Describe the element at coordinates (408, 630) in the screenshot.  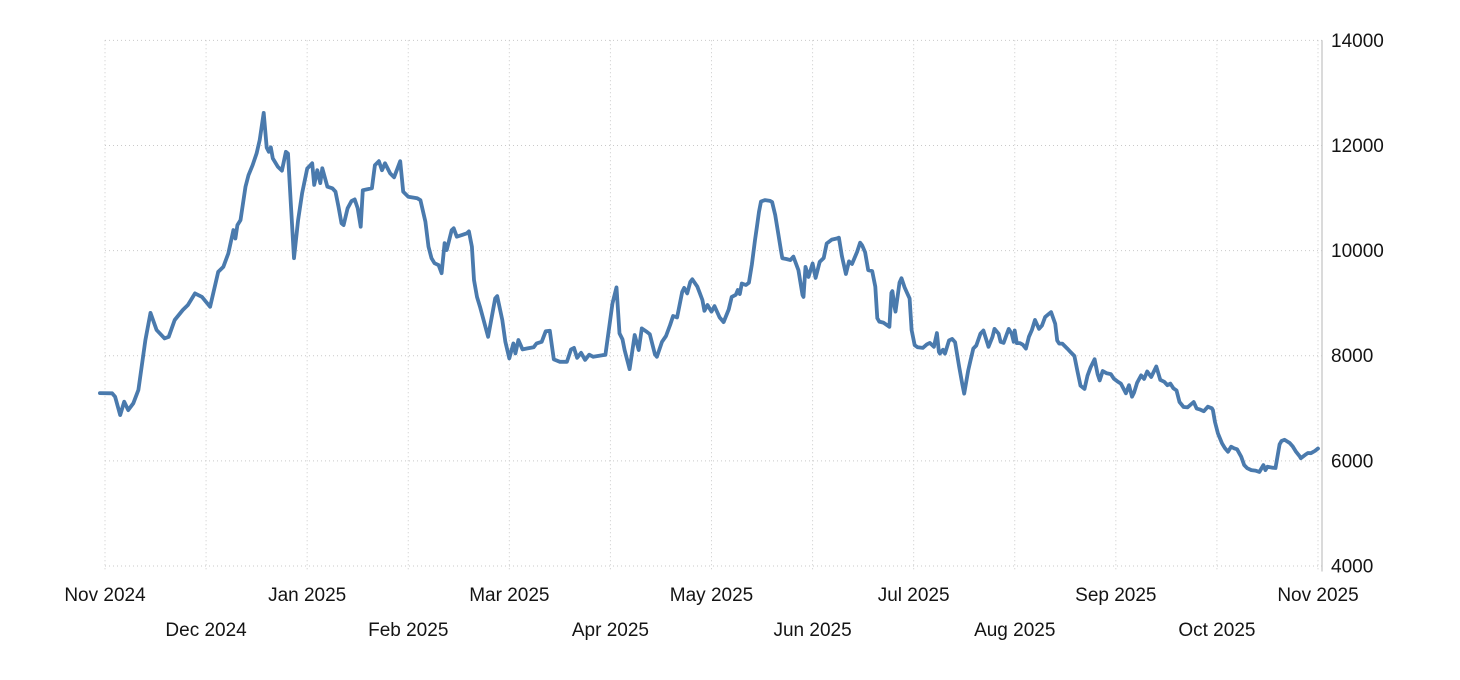
I see `x-axis-label: Feb 2025` at that location.